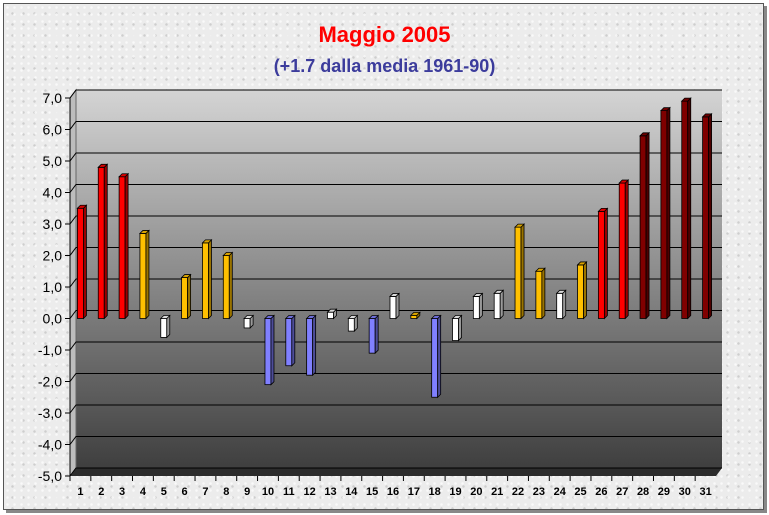 The width and height of the screenshot is (769, 515). What do you see at coordinates (268, 492) in the screenshot?
I see `x-tick-label: 10` at bounding box center [268, 492].